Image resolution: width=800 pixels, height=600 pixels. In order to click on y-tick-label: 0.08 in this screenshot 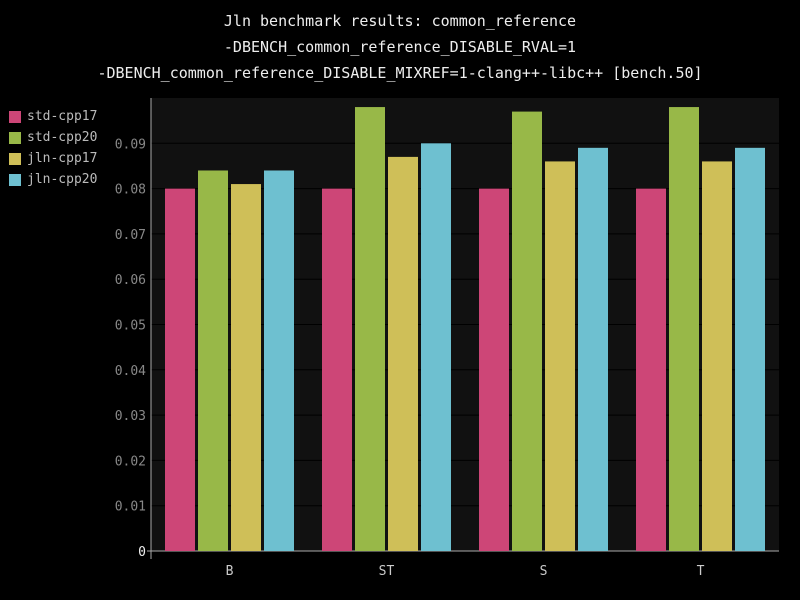, I will do `click(130, 190)`.